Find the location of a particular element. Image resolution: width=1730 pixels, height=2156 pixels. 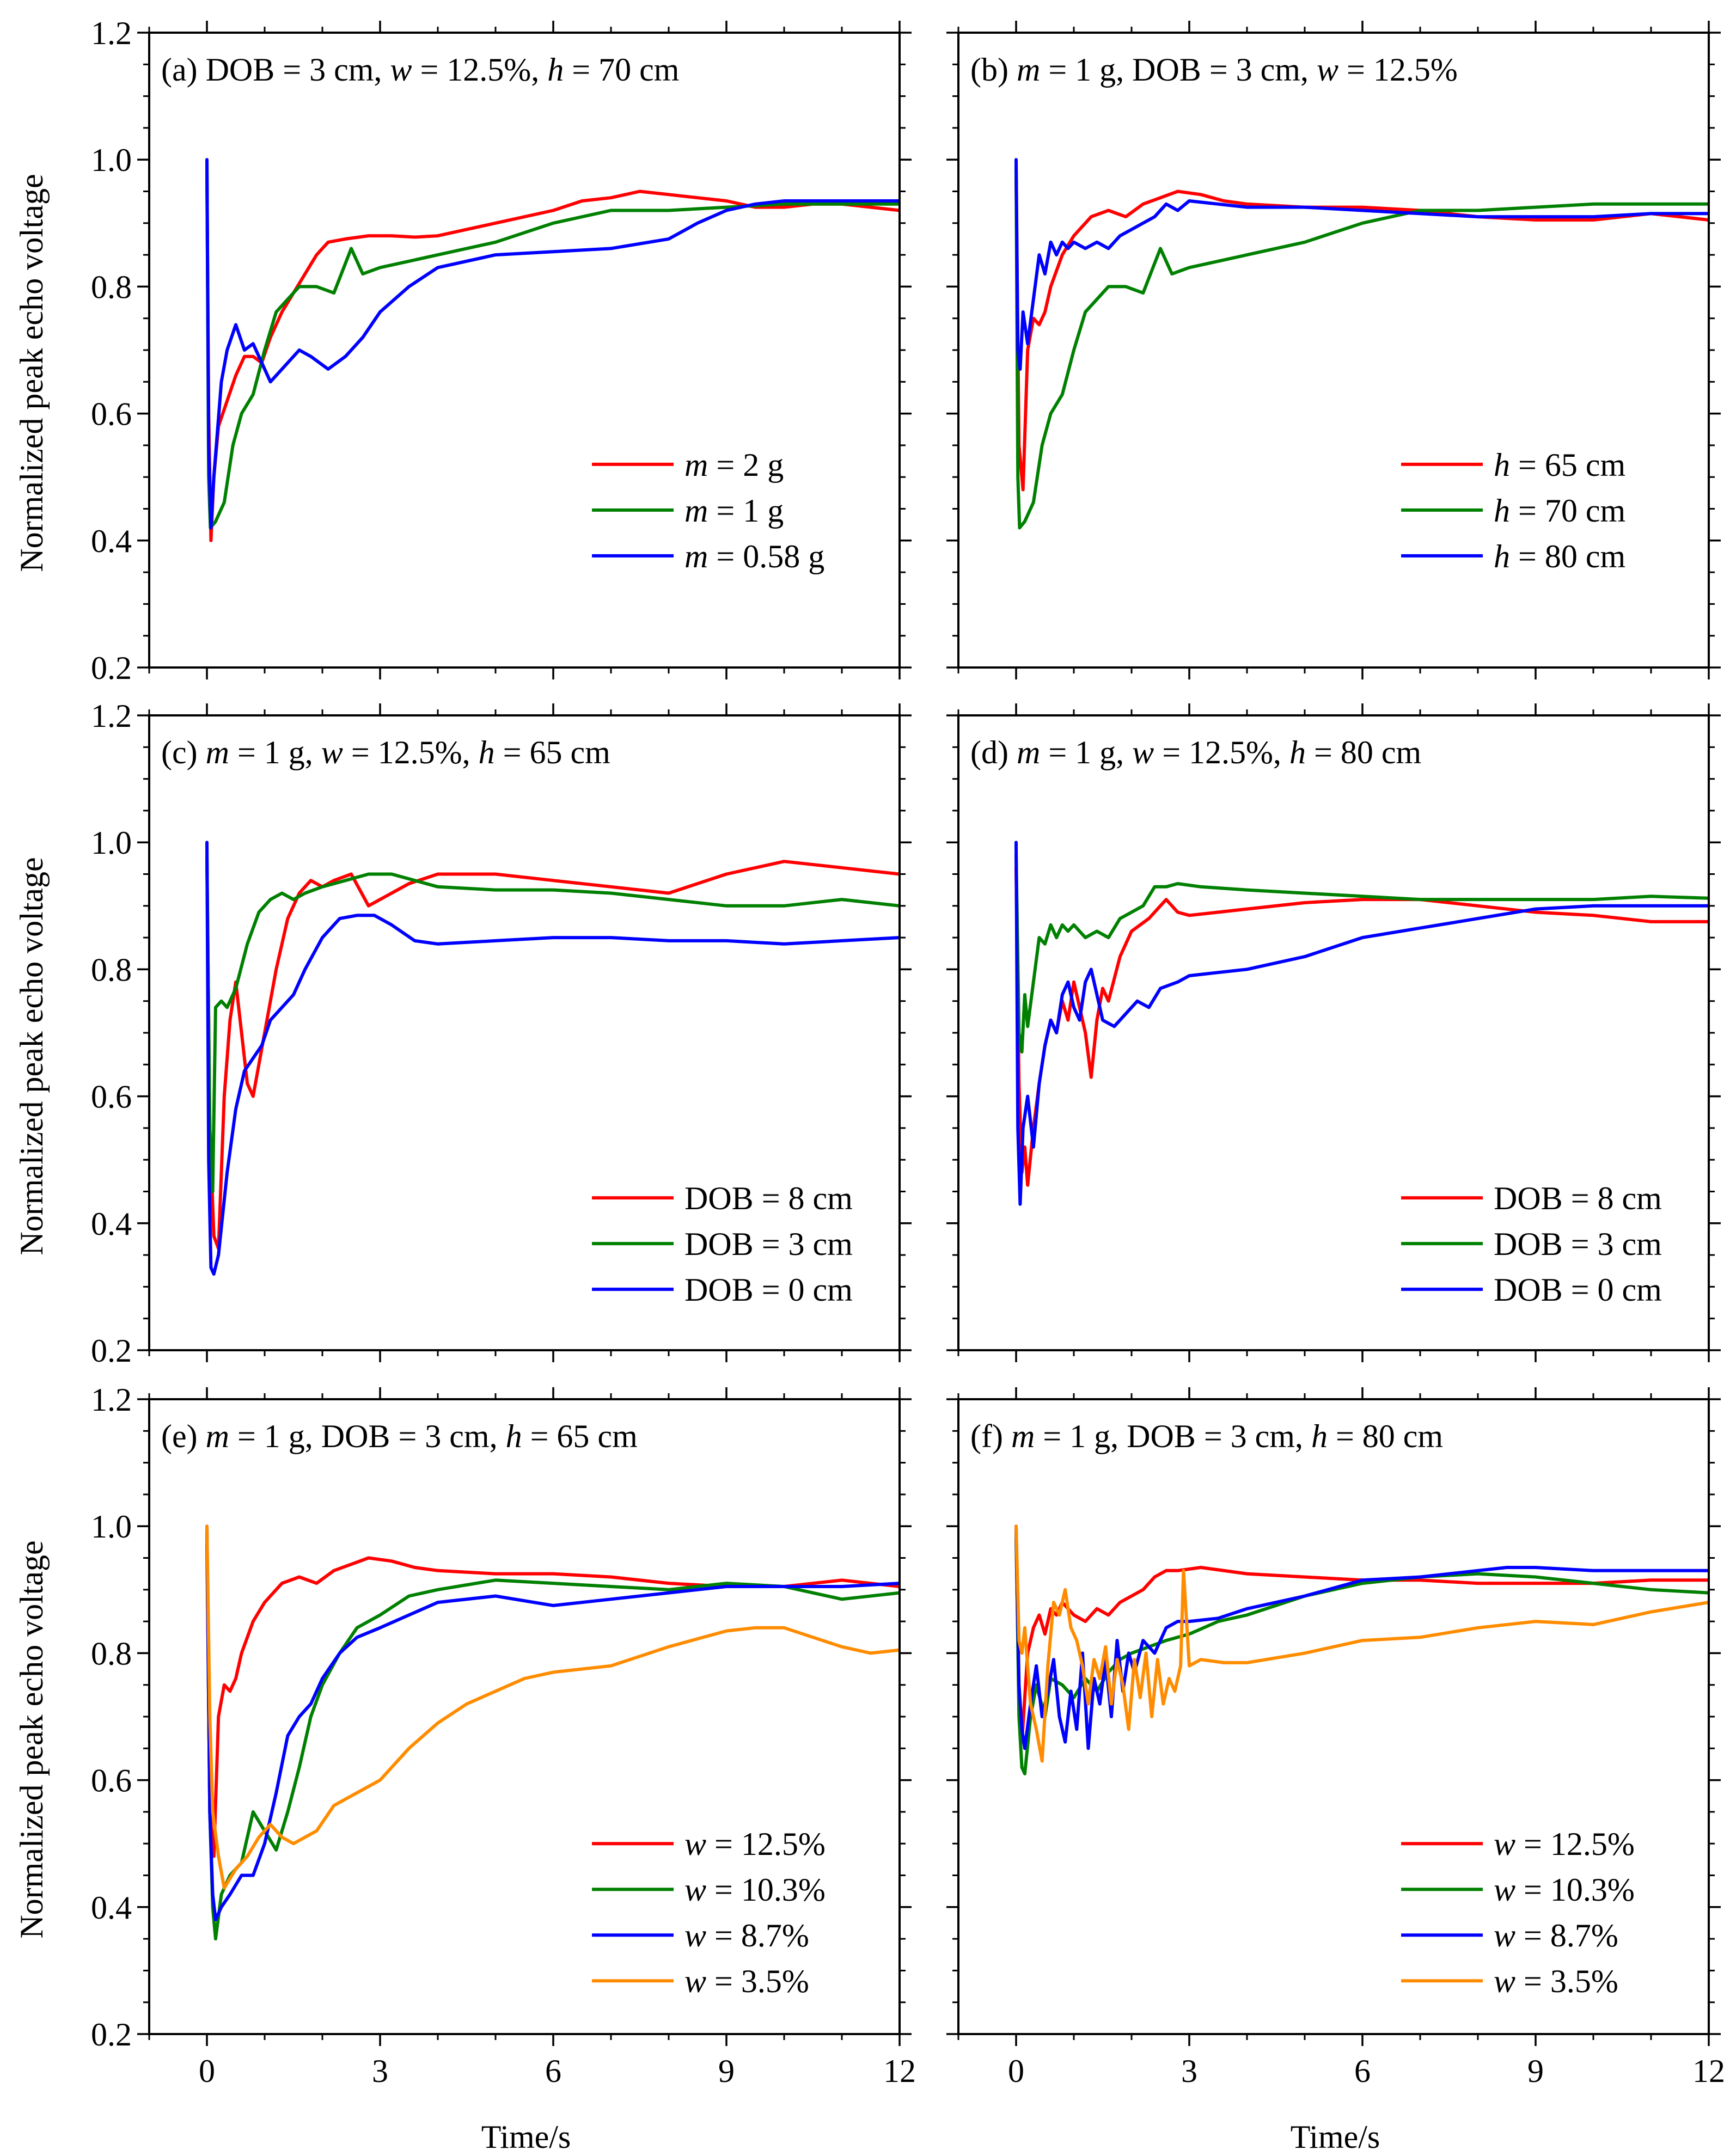

legend-a: m = 2 g m = 1 g m = 0.58 g is located at coordinates (708, 510).